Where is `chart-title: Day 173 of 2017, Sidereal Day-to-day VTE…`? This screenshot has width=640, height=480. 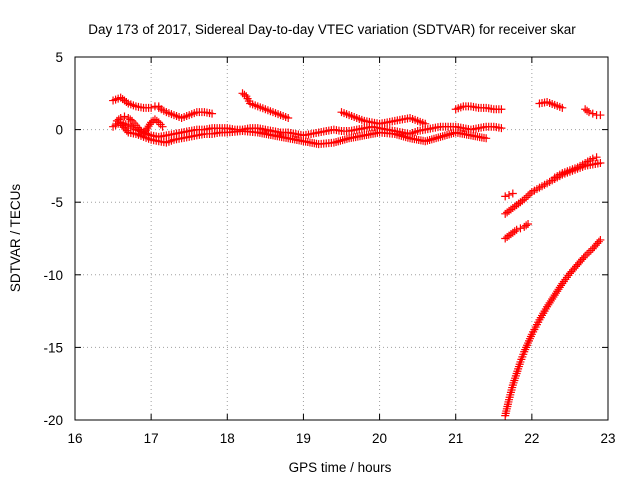
chart-title: Day 173 of 2017, Sidereal Day-to-day VTE… is located at coordinates (332, 29).